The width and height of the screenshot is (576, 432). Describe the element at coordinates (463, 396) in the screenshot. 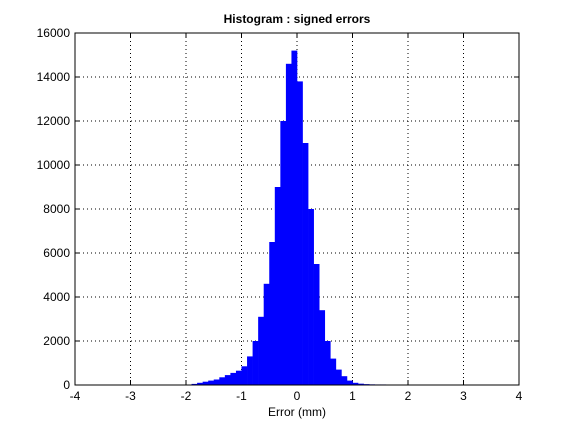

I see `x-tick-label: 3` at that location.